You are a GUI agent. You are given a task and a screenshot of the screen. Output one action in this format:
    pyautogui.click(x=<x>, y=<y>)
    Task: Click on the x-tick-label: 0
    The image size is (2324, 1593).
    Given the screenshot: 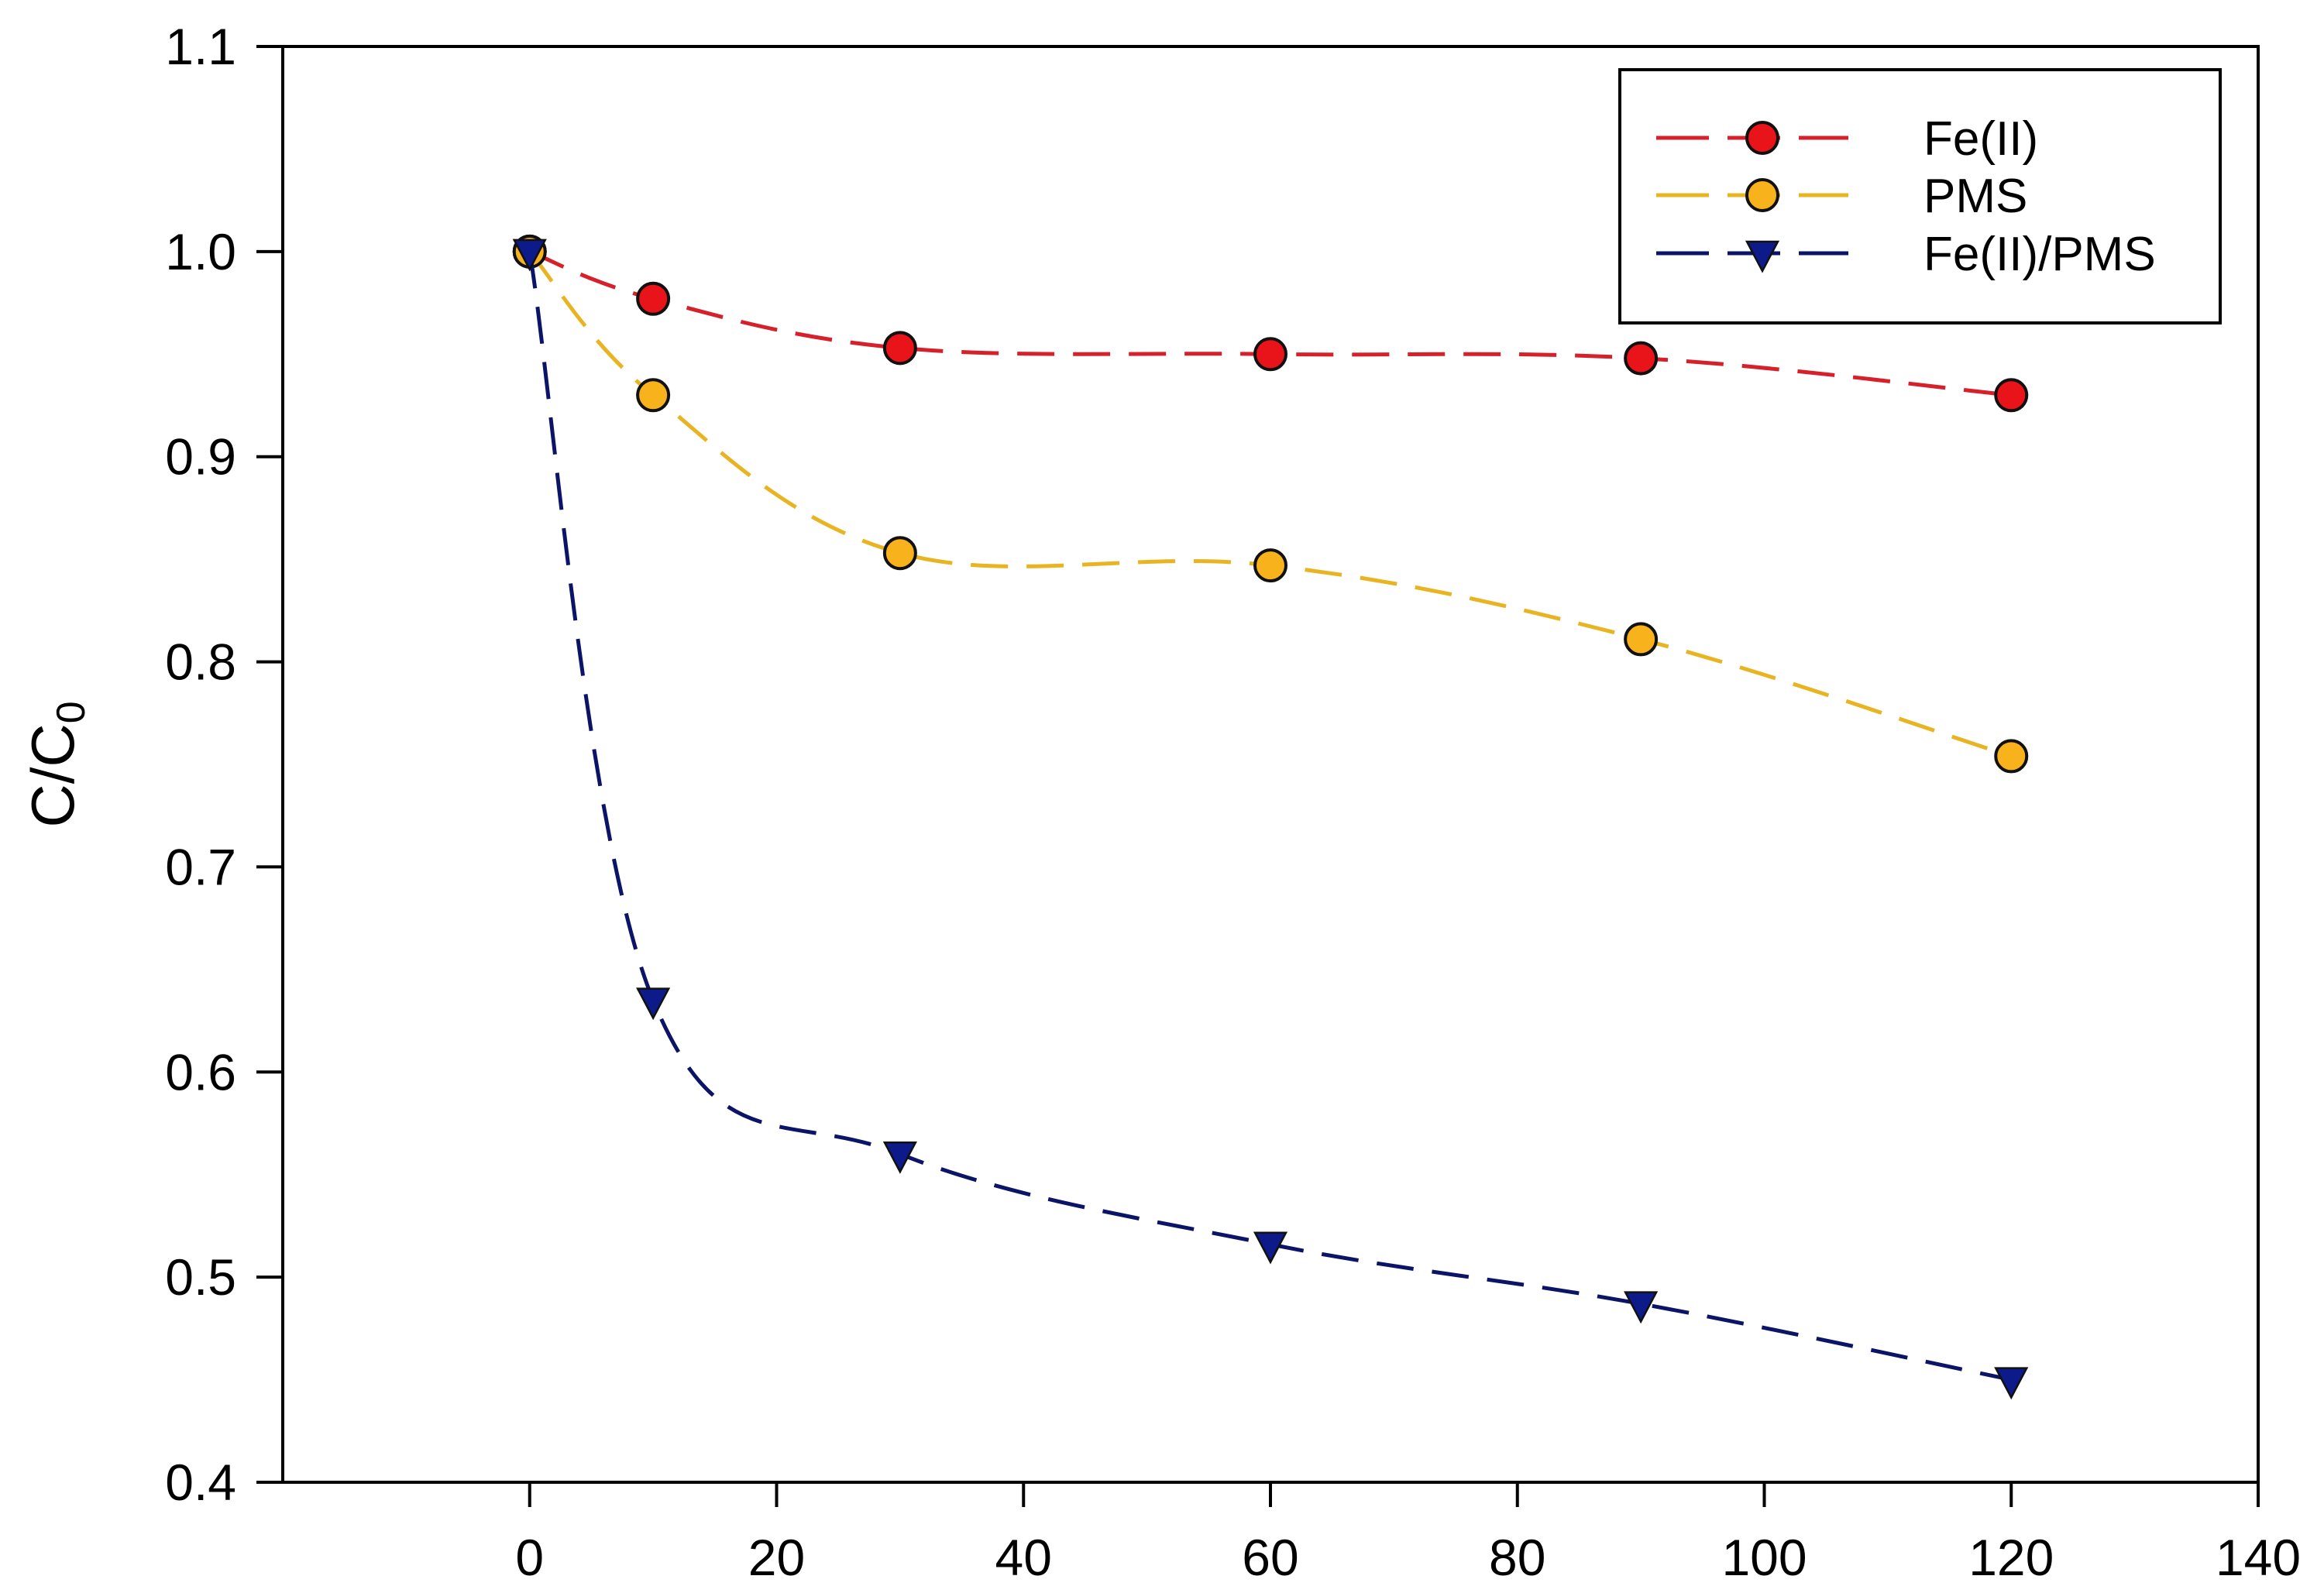 What is the action you would take?
    pyautogui.click(x=529, y=1557)
    